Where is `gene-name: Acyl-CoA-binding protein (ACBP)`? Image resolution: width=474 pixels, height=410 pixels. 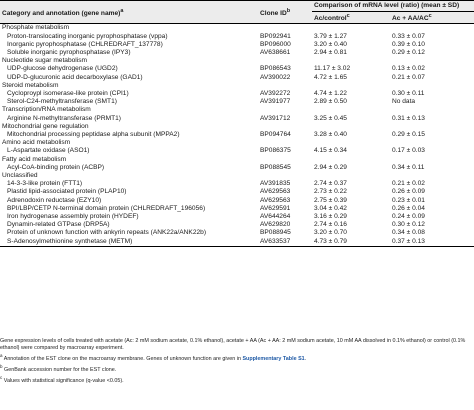
gene-name: Acyl-CoA-binding protein (ACBP) is located at coordinates (56, 167).